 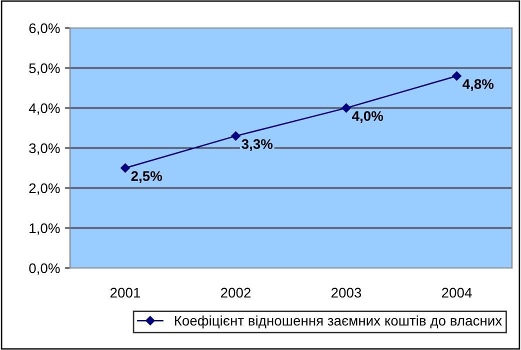 I want to click on y-tick-label: 2,0%, so click(x=44, y=189).